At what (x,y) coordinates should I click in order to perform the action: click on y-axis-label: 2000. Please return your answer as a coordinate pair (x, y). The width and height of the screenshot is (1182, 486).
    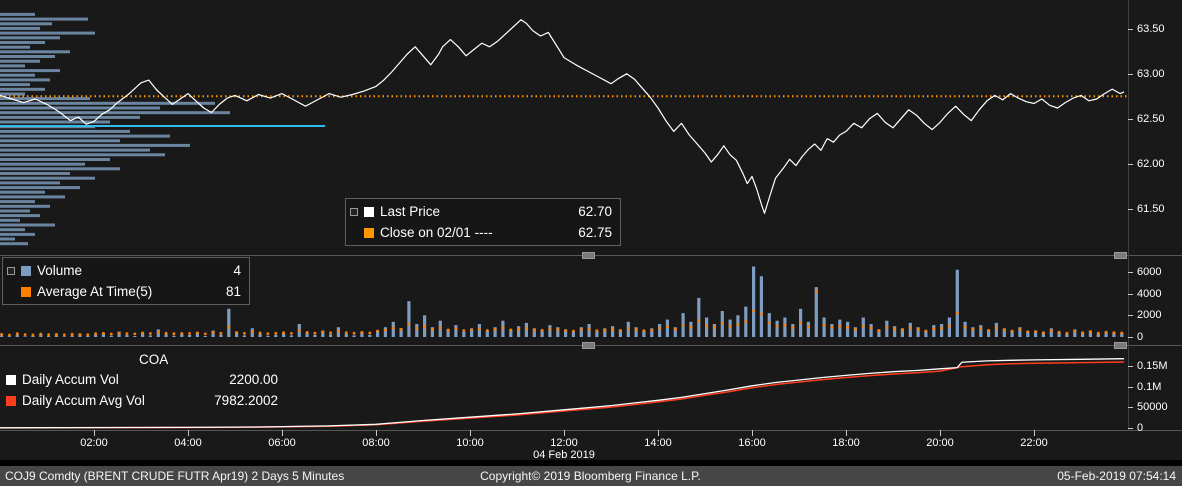
    Looking at the image, I should click on (1149, 315).